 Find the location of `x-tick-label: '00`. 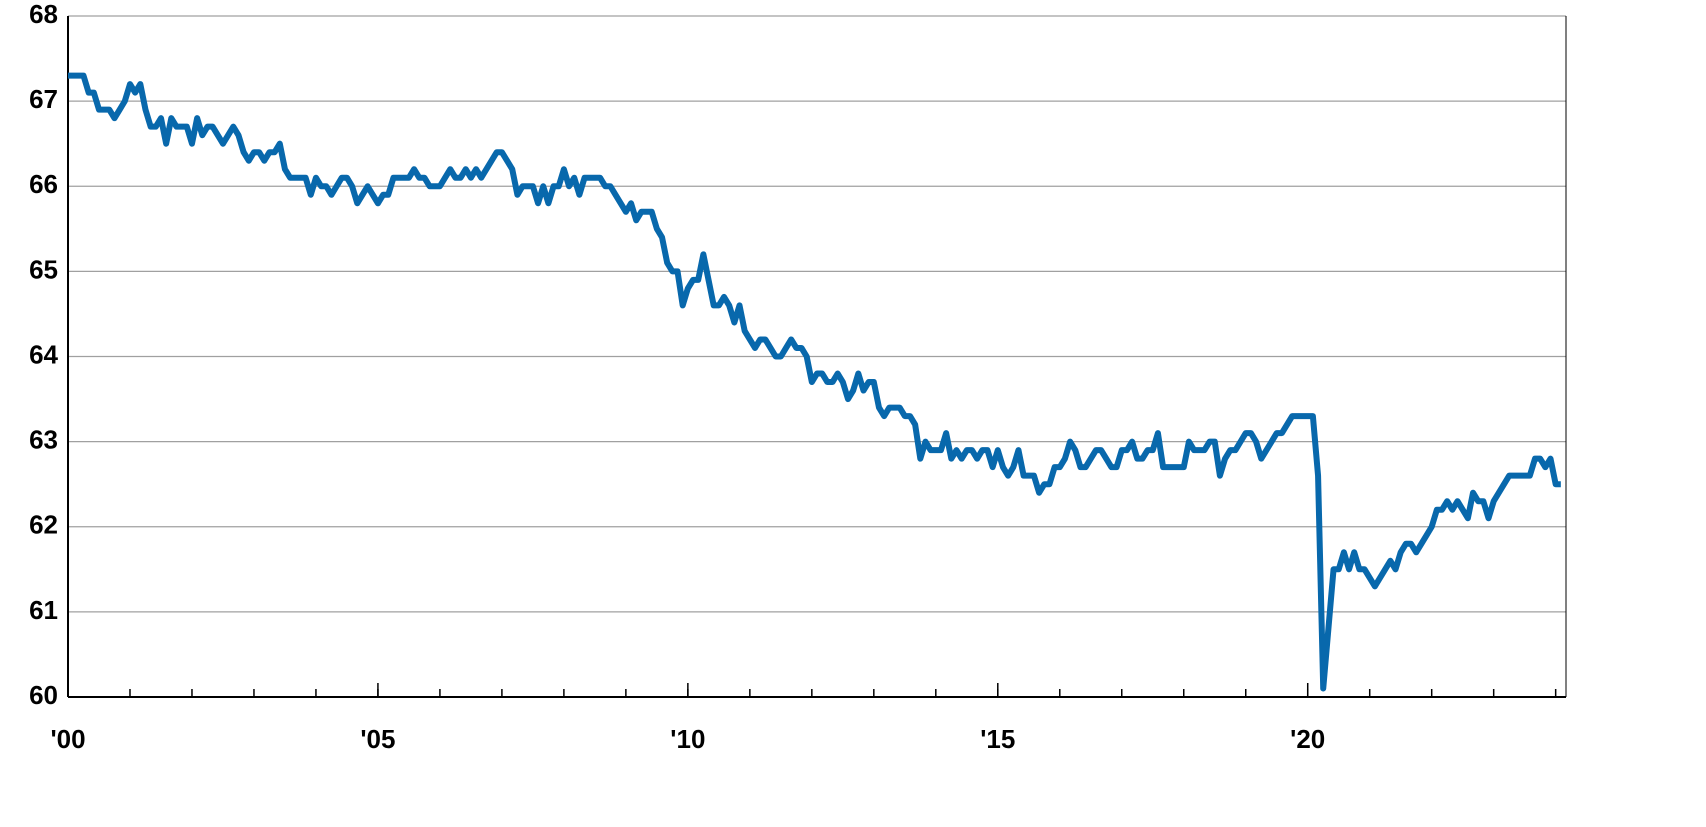

x-tick-label: '00 is located at coordinates (67, 739).